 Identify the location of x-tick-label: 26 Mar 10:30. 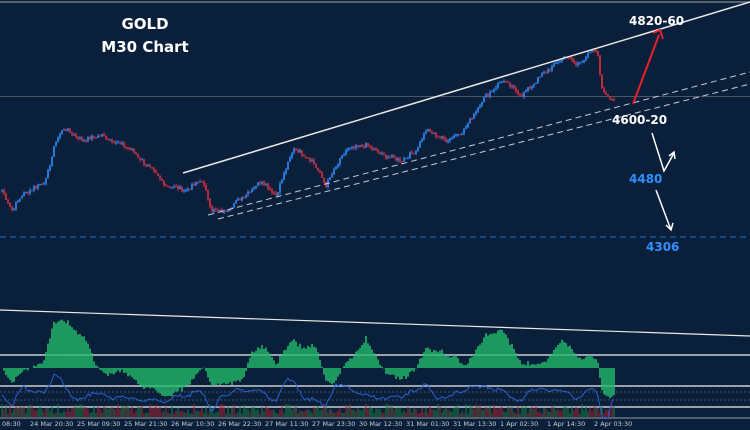
(193, 424).